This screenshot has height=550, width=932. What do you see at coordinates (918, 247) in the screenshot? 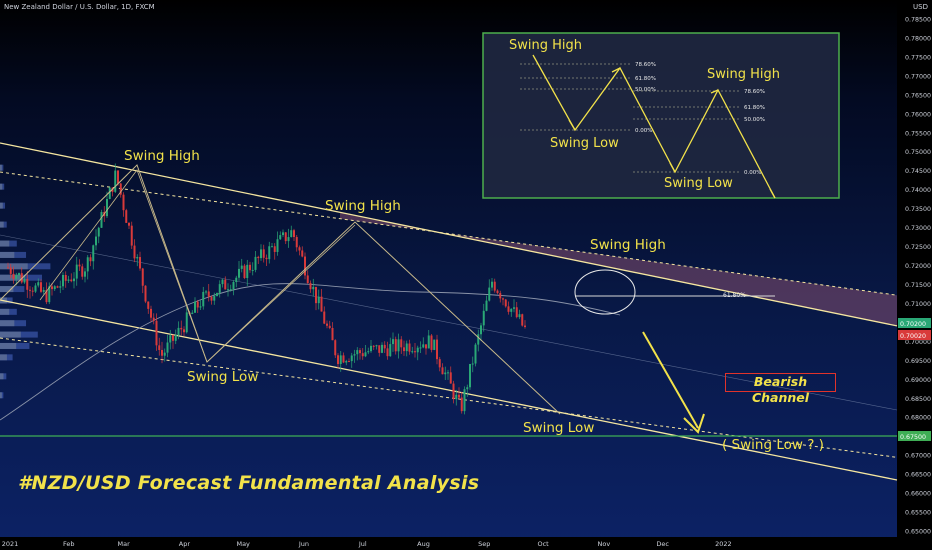
I see `y-tick-label: 0.72500` at bounding box center [918, 247].